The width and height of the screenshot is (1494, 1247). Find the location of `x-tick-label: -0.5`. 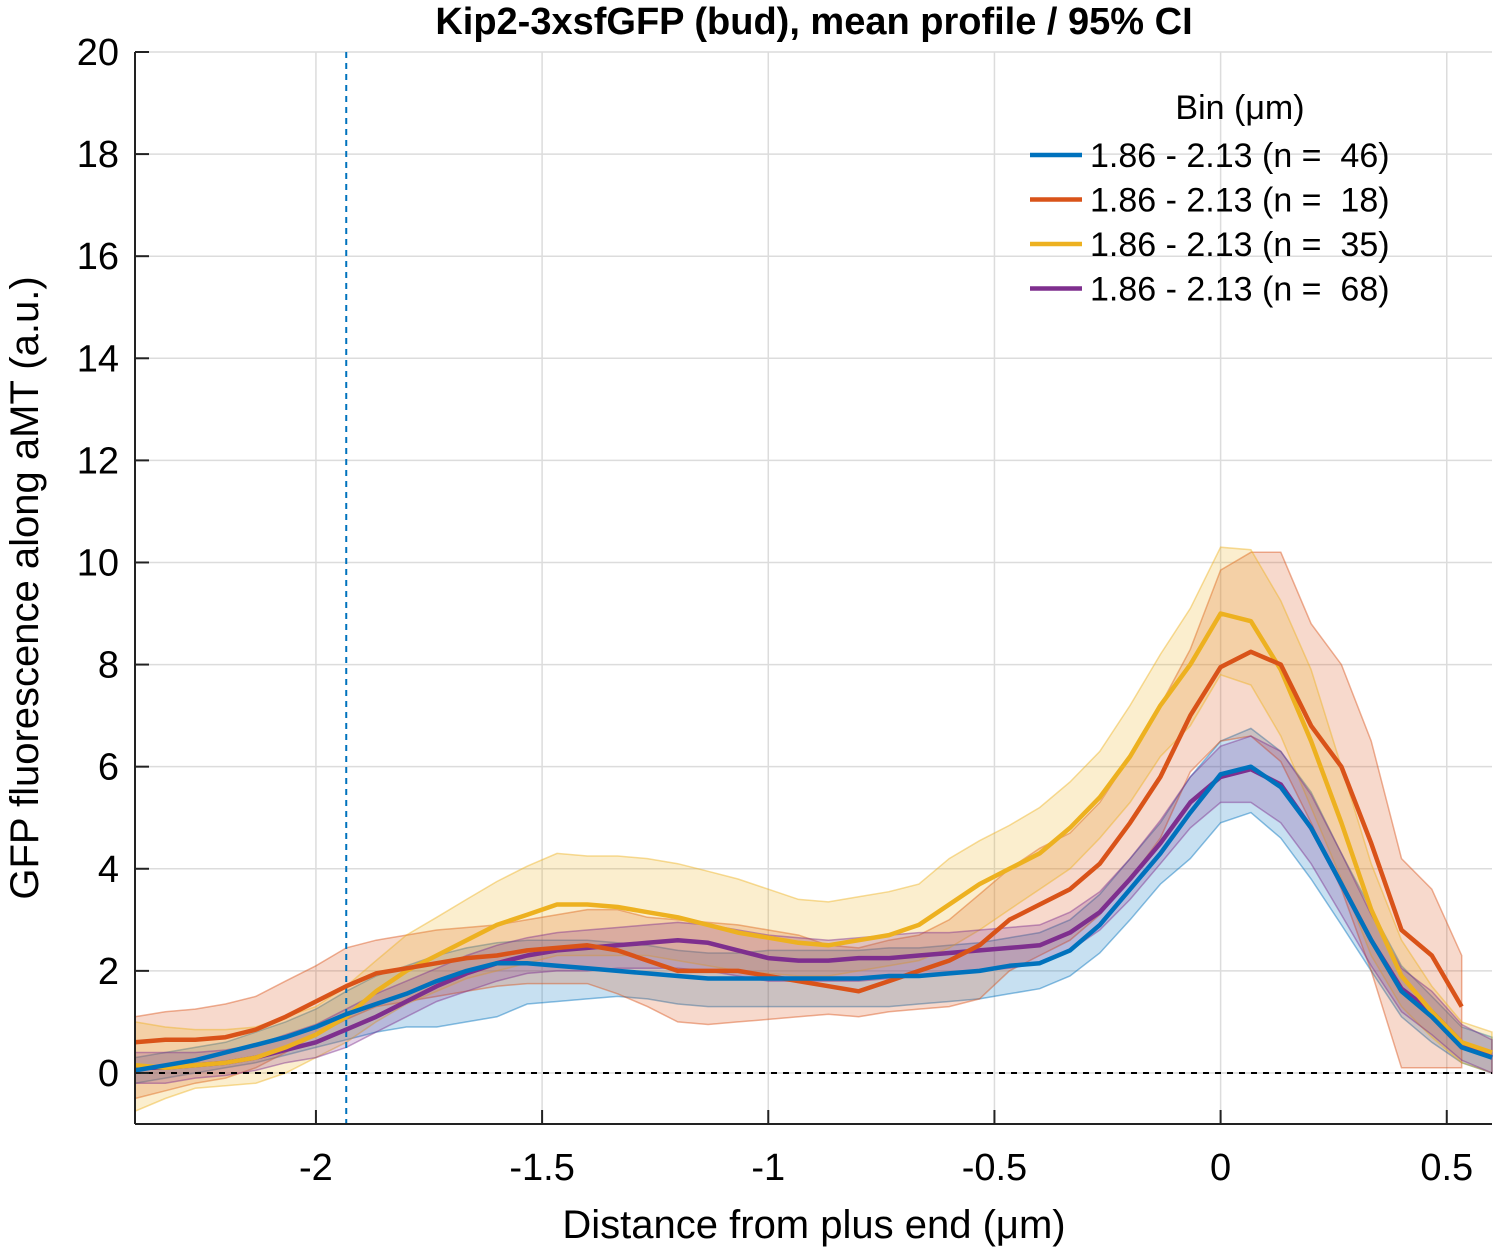

x-tick-label: -0.5 is located at coordinates (994, 1168).